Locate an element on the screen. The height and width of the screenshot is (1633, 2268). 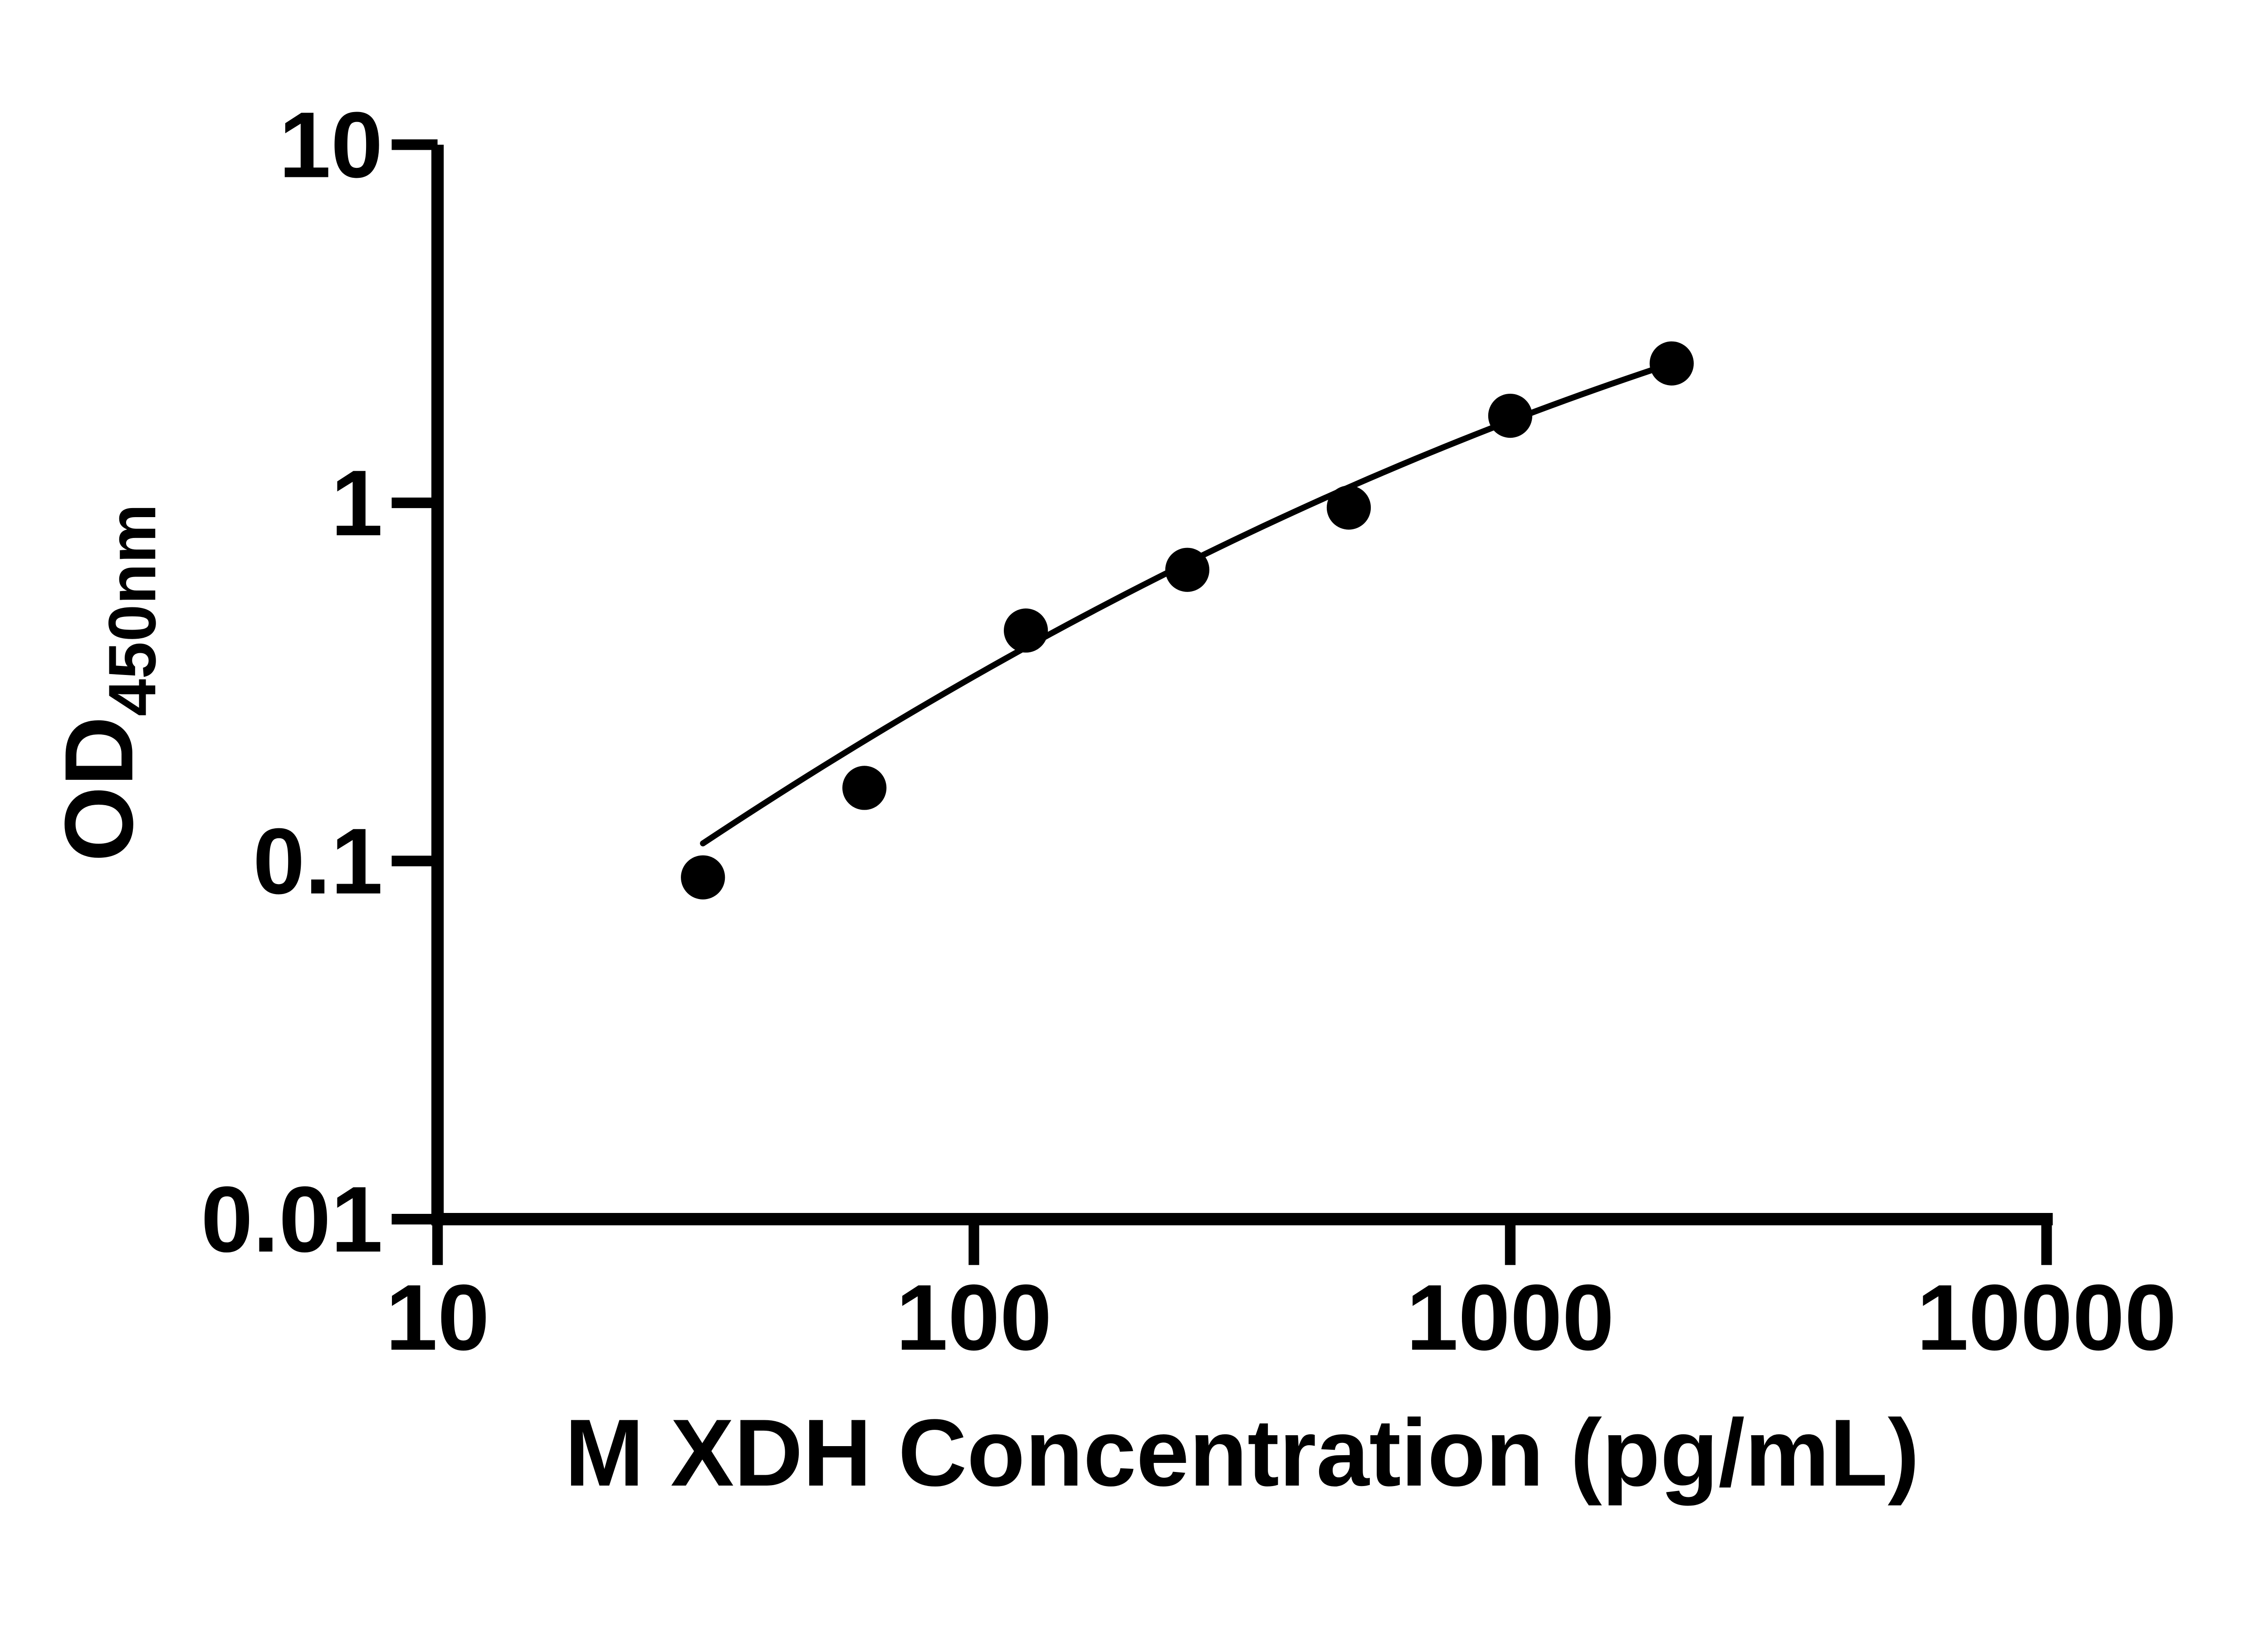
x-tick-label: 10 is located at coordinates (438, 1317).